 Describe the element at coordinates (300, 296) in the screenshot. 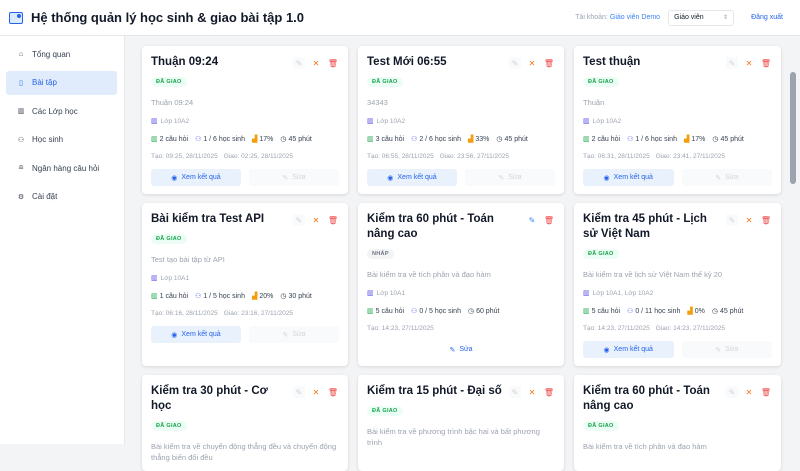

I see `duration: 30 phút` at that location.